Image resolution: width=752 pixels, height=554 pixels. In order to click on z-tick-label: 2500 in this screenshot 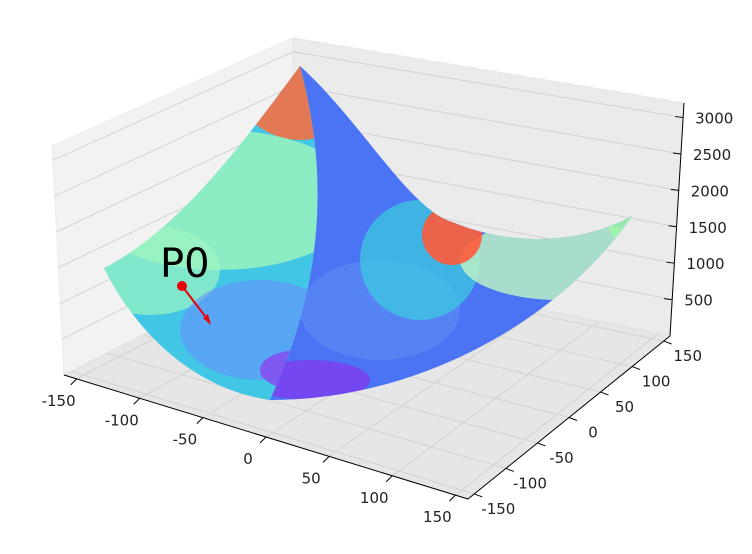, I will do `click(712, 155)`.